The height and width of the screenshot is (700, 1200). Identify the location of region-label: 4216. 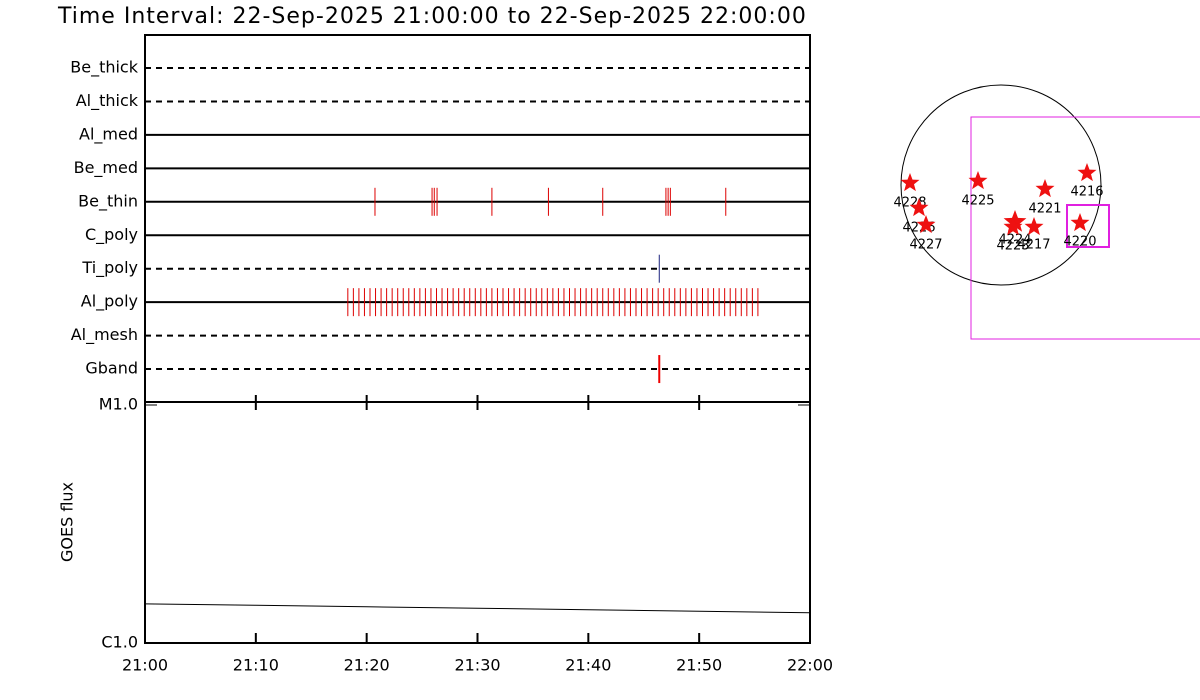
(1086, 192).